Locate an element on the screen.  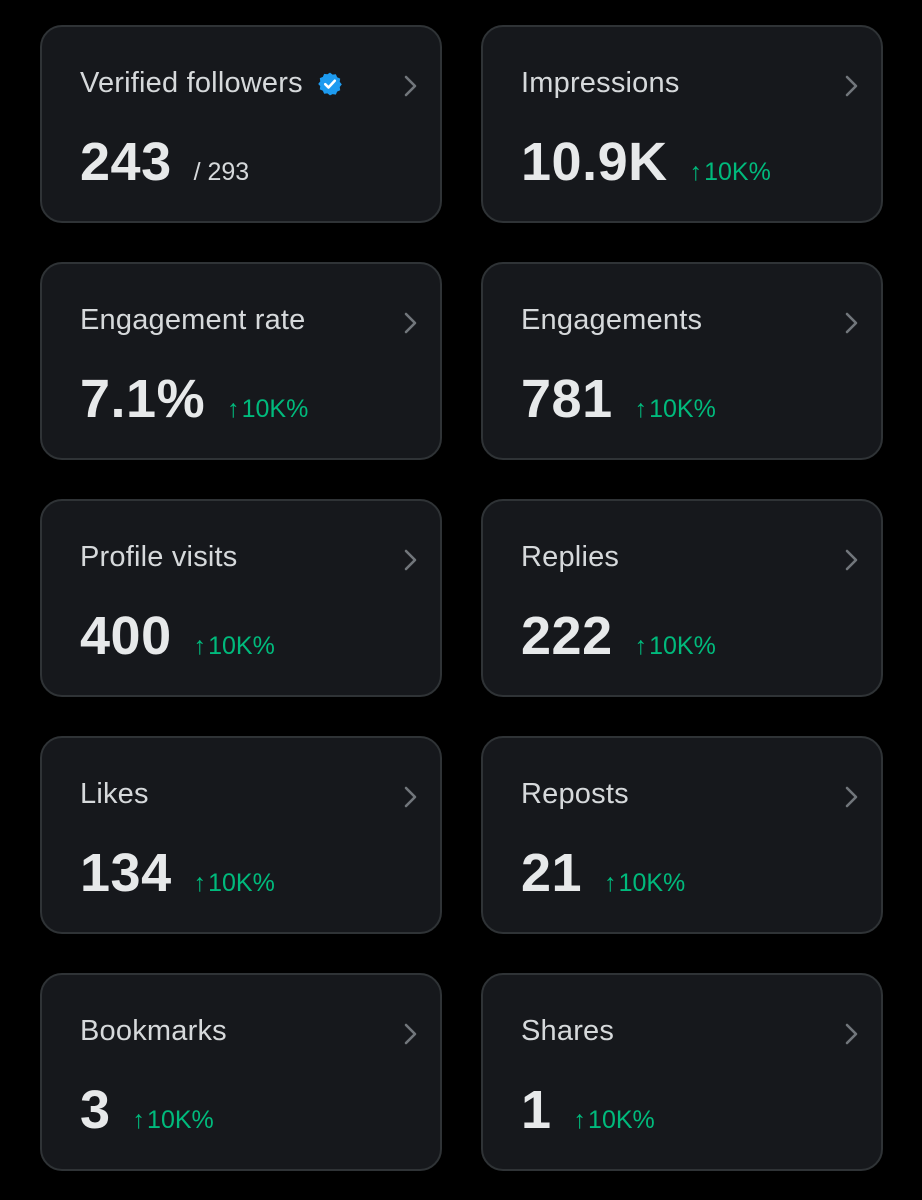
card-value: 21 is located at coordinates (552, 873).